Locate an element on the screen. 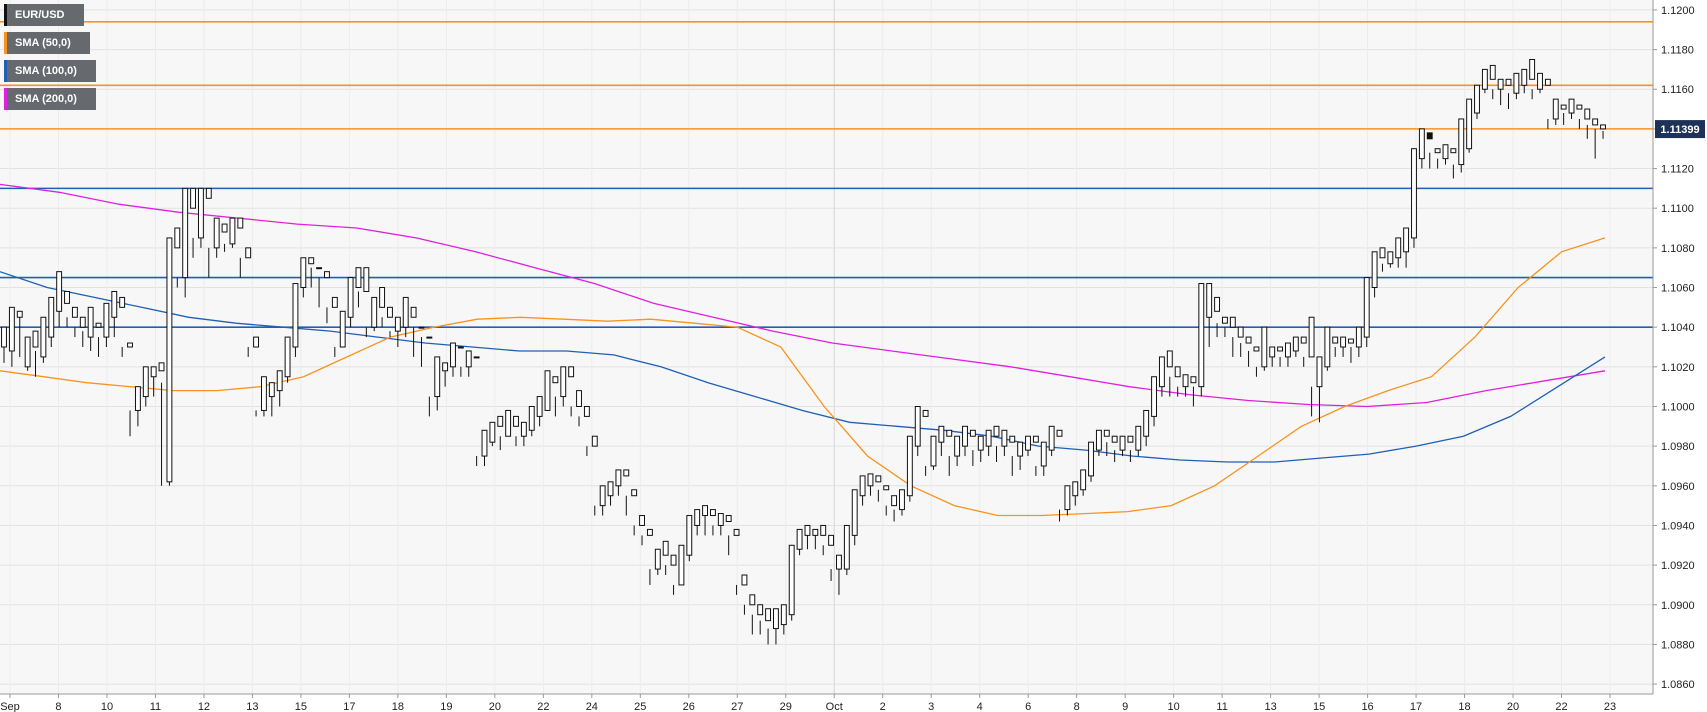 Image resolution: width=1707 pixels, height=712 pixels. x-tick-label: 22 is located at coordinates (543, 706).